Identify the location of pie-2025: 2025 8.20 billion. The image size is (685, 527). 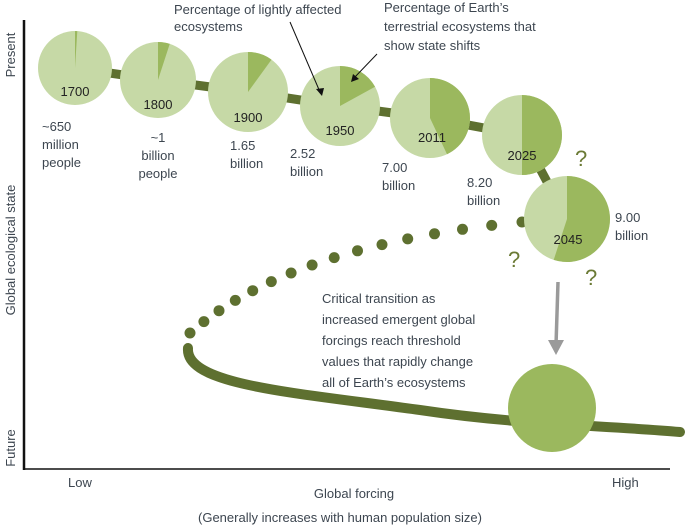
(514, 151).